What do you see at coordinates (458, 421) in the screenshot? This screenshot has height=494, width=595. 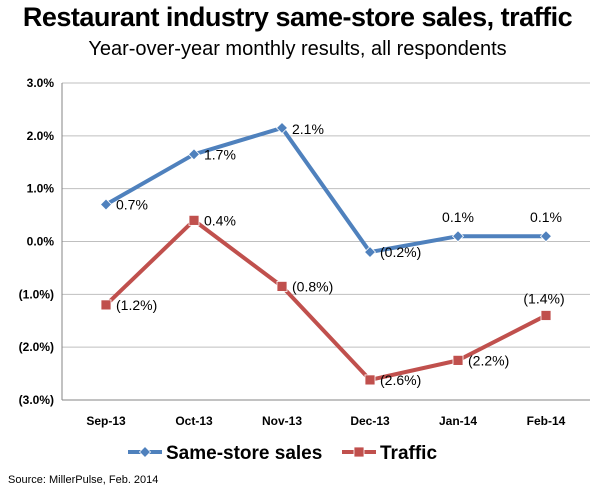 I see `x-tick-label: Jan-14` at bounding box center [458, 421].